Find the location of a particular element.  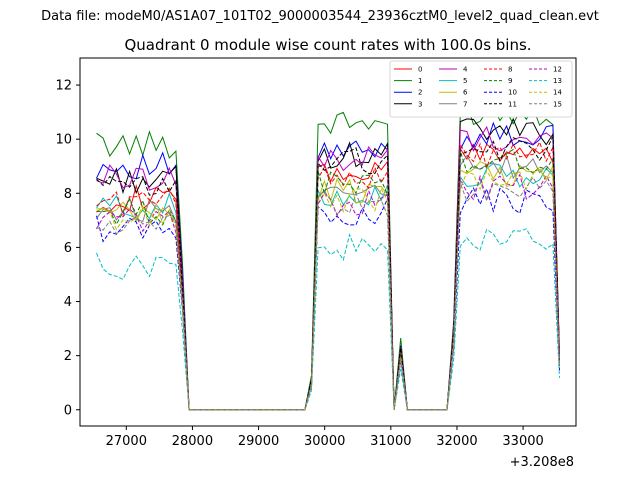

x-tick-label: 28000 is located at coordinates (192, 441).